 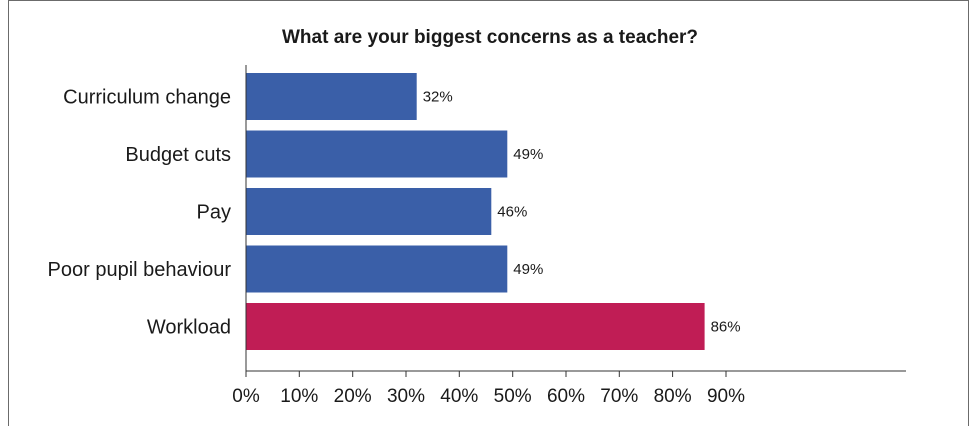 I want to click on bar-workload, so click(x=475, y=326).